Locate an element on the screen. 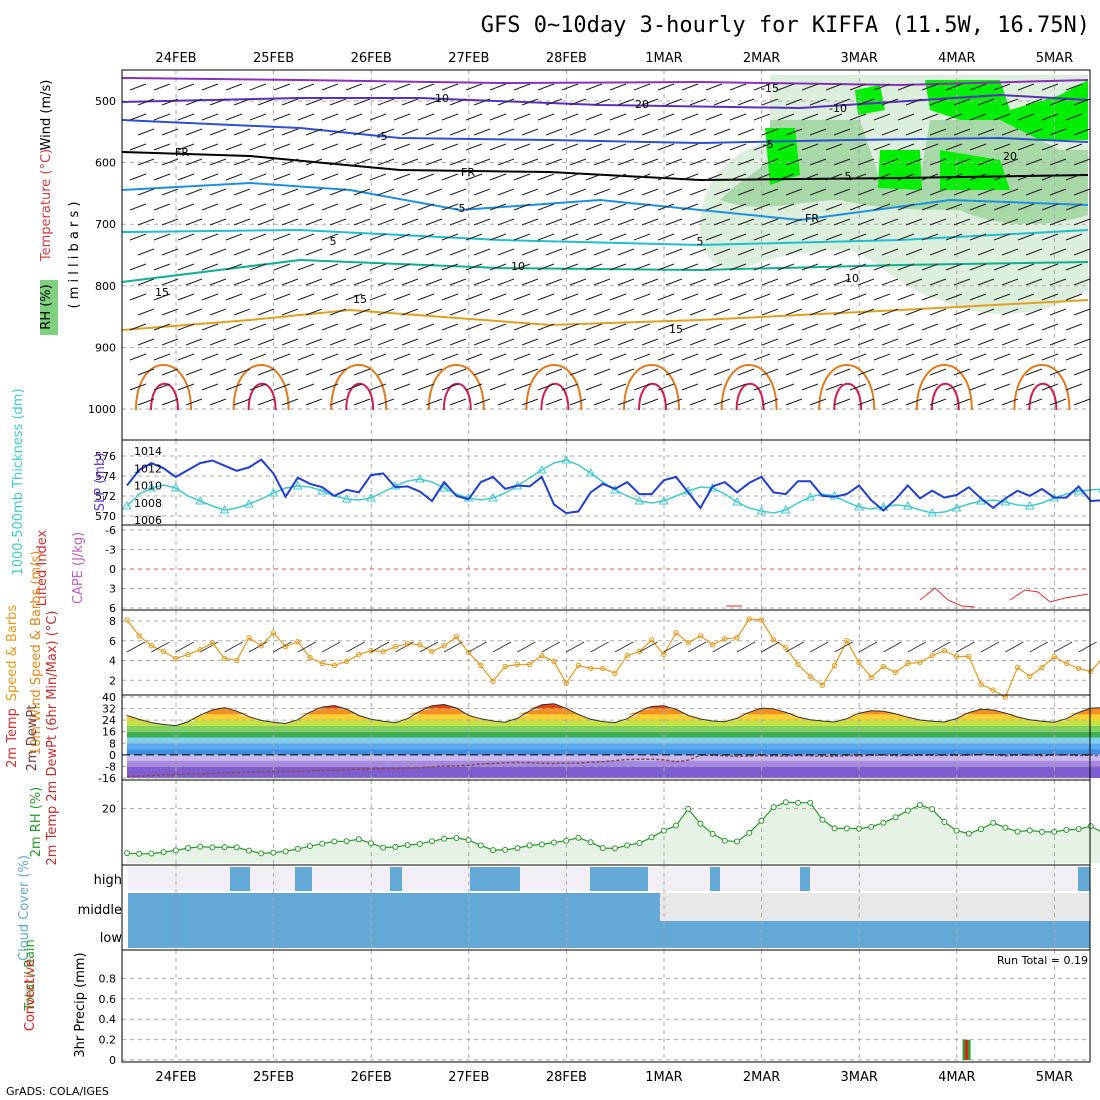 This screenshot has width=1100, height=1100. cloud-low-bg is located at coordinates (609, 934).